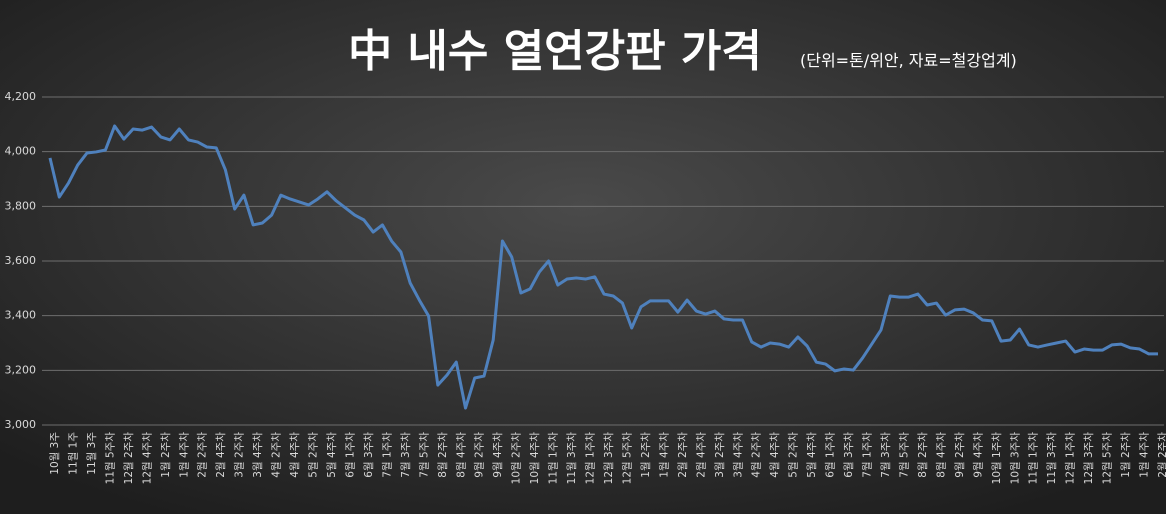 This screenshot has width=1166, height=514. Describe the element at coordinates (21, 260) in the screenshot. I see `y-tick-label: 3,600` at that location.